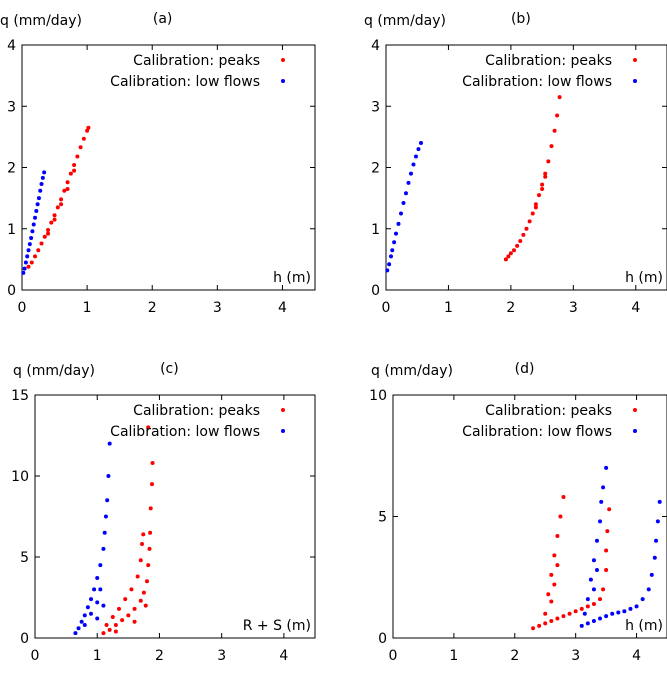  I want to click on y-tick-label: 5, so click(24, 558).